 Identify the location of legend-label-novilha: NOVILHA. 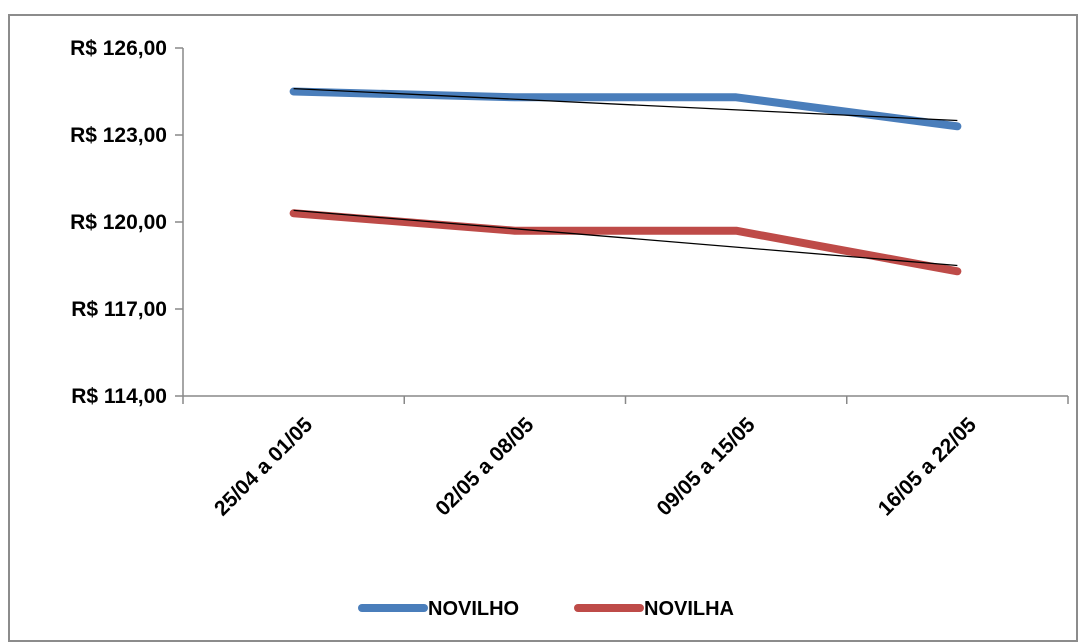
(689, 609).